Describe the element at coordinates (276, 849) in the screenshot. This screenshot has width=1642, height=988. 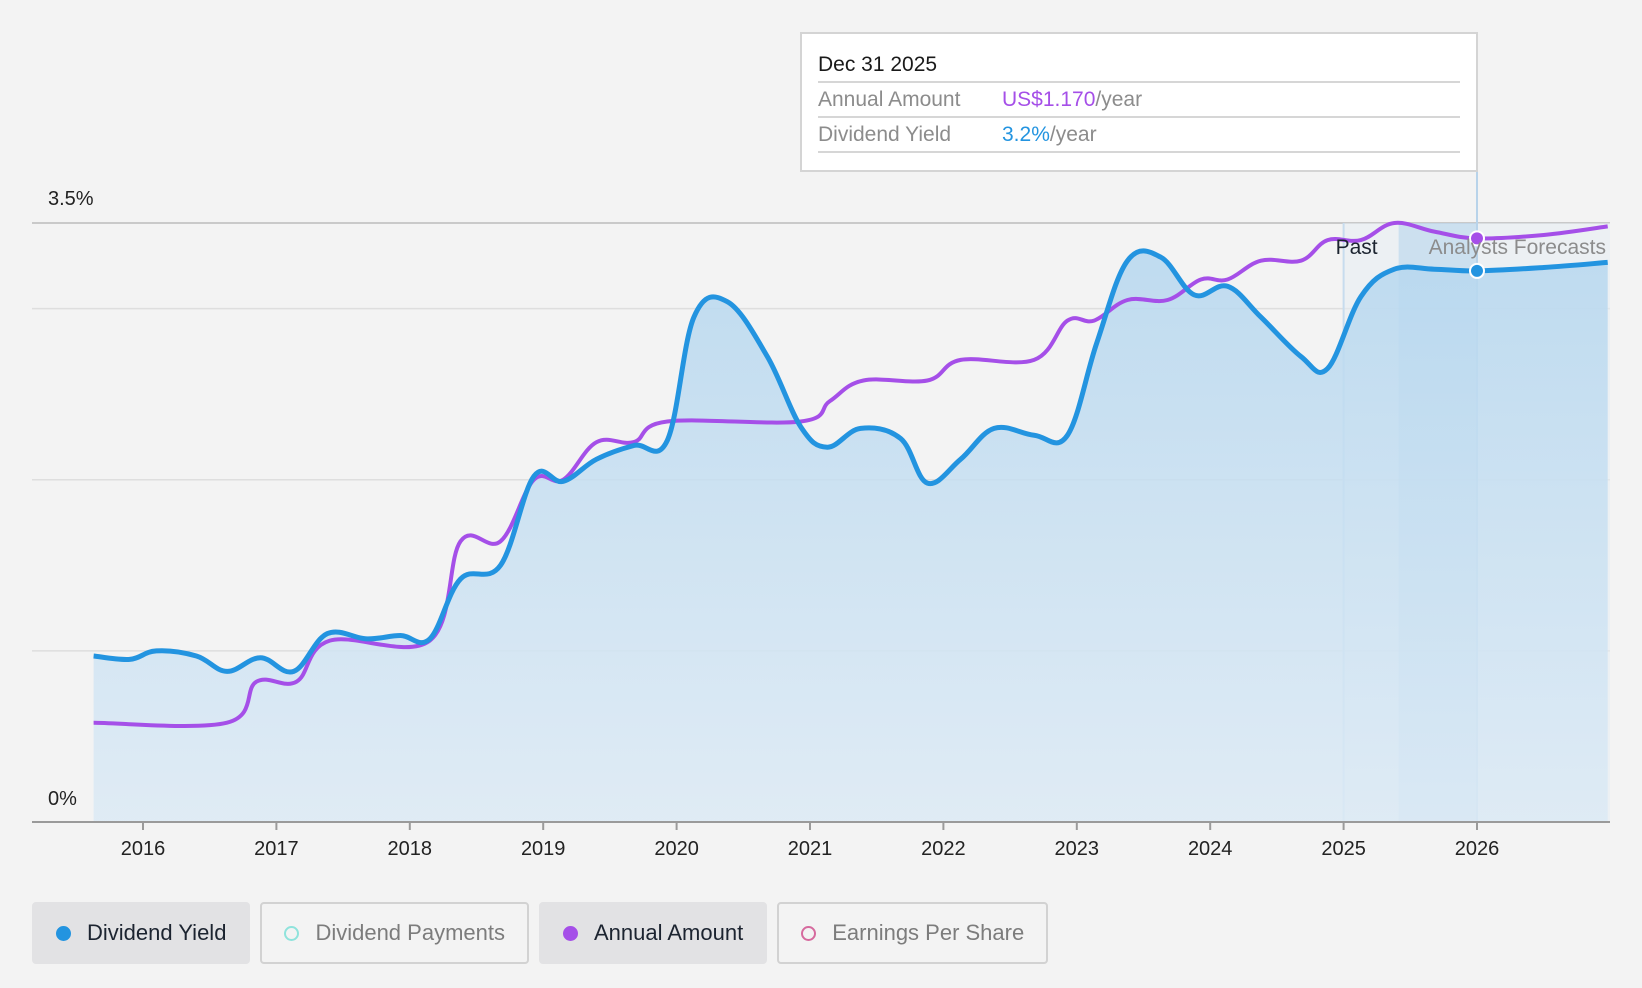
I see `x-tick-label: 2017` at that location.